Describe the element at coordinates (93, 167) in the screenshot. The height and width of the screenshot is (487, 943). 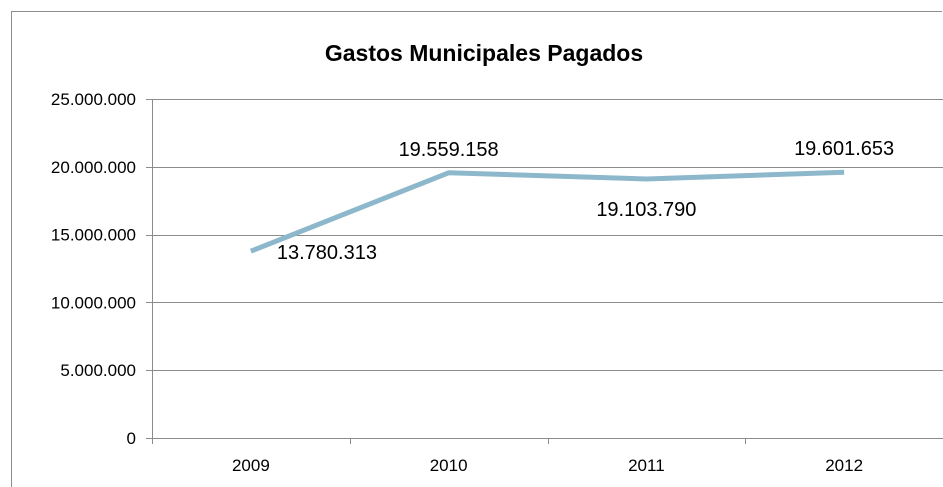
I see `y-tick-label: 20.000.000` at that location.